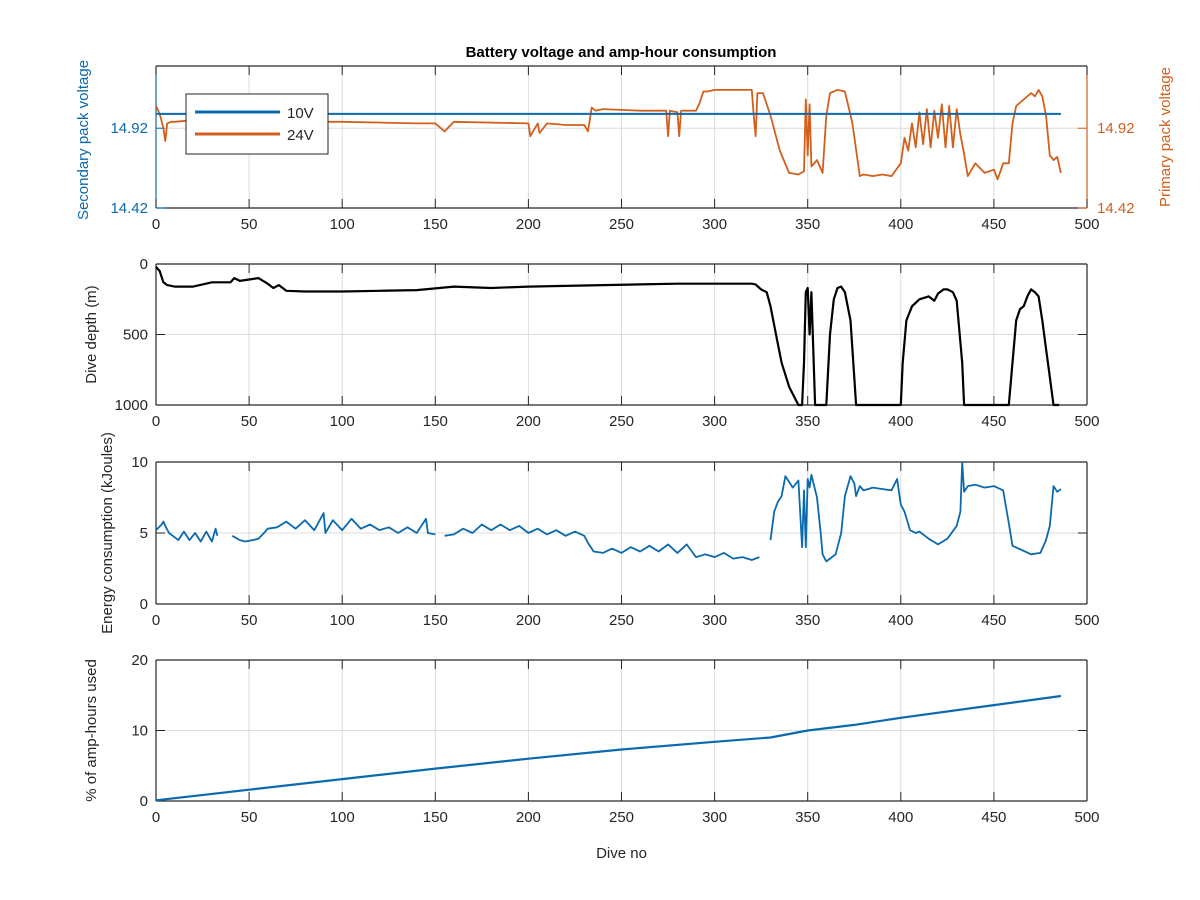  Describe the element at coordinates (300, 113) in the screenshot. I see `legend-label-10v: 10V` at that location.